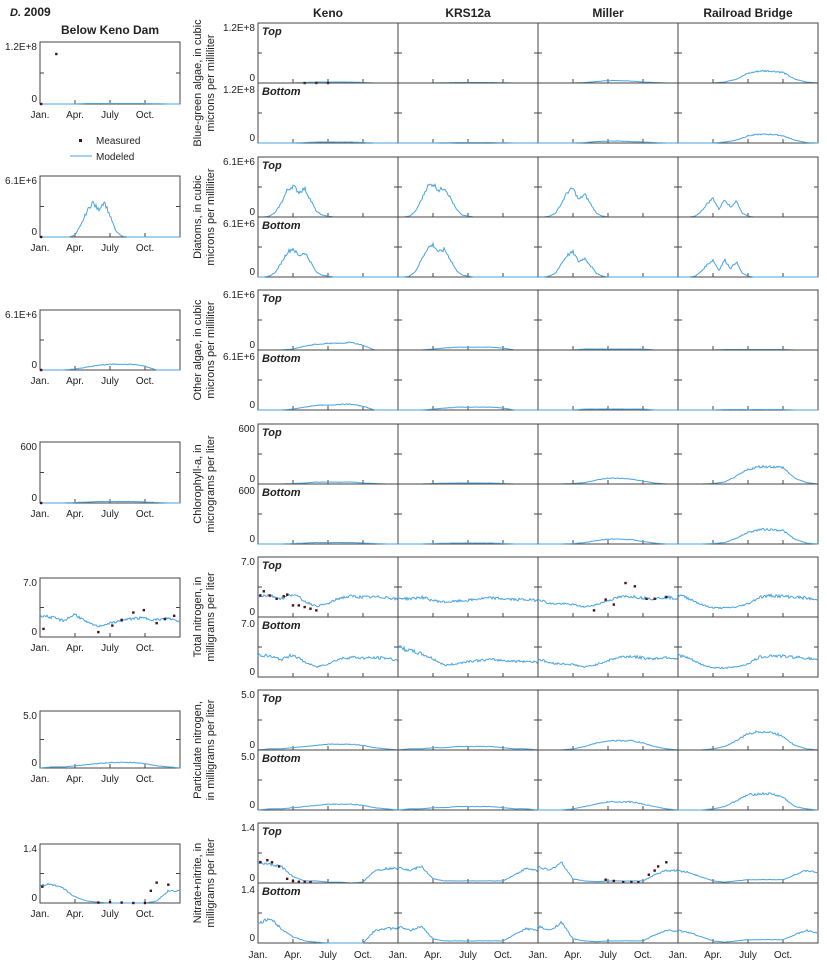 The height and width of the screenshot is (978, 827). What do you see at coordinates (272, 832) in the screenshot?
I see `depth-label-top: Top` at bounding box center [272, 832].